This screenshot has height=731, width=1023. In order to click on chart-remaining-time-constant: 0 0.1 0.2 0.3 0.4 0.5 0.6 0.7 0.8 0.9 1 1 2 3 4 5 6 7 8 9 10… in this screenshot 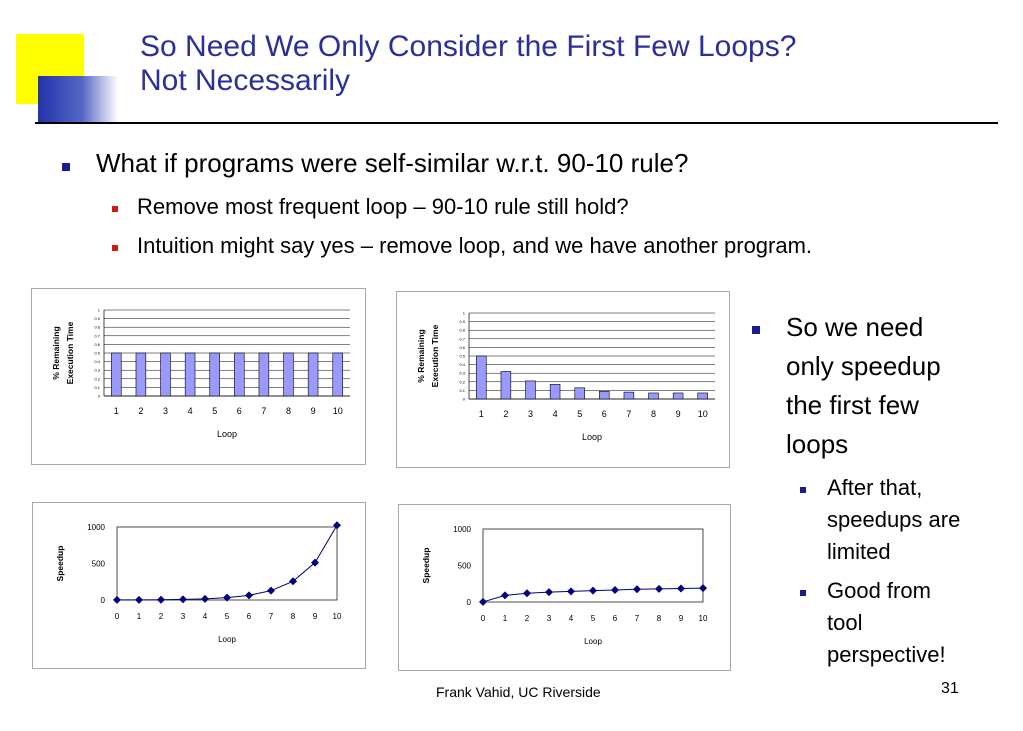, I will do `click(198, 376)`.